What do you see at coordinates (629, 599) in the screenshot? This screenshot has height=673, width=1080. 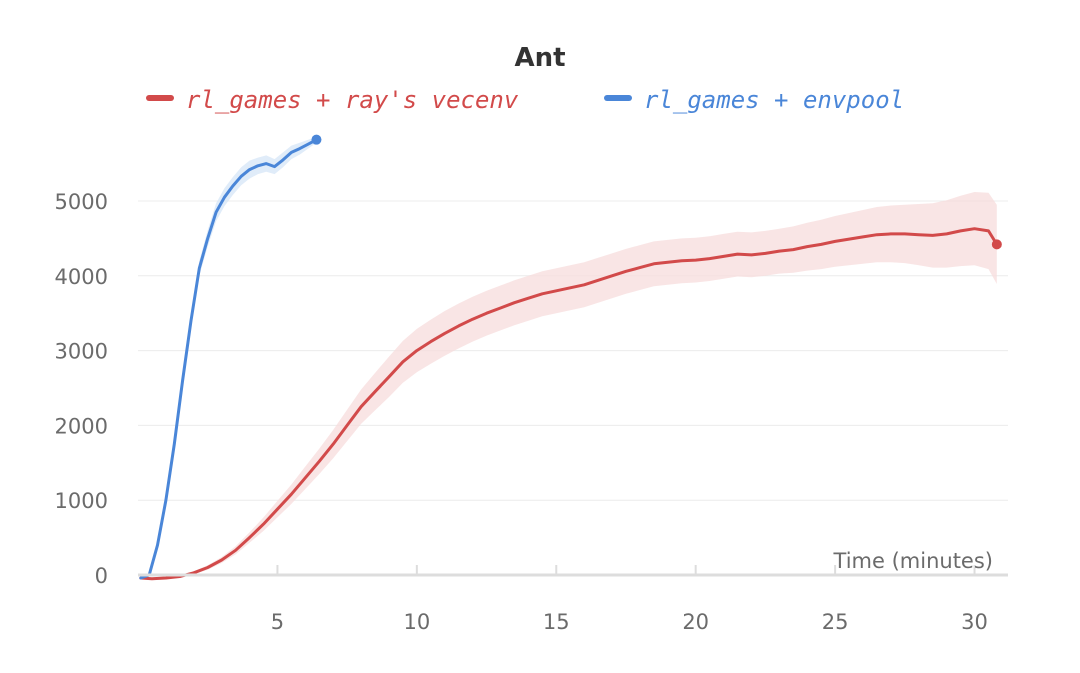 I see `x-axis-ticks: 5 10 15 20 25 30` at bounding box center [629, 599].